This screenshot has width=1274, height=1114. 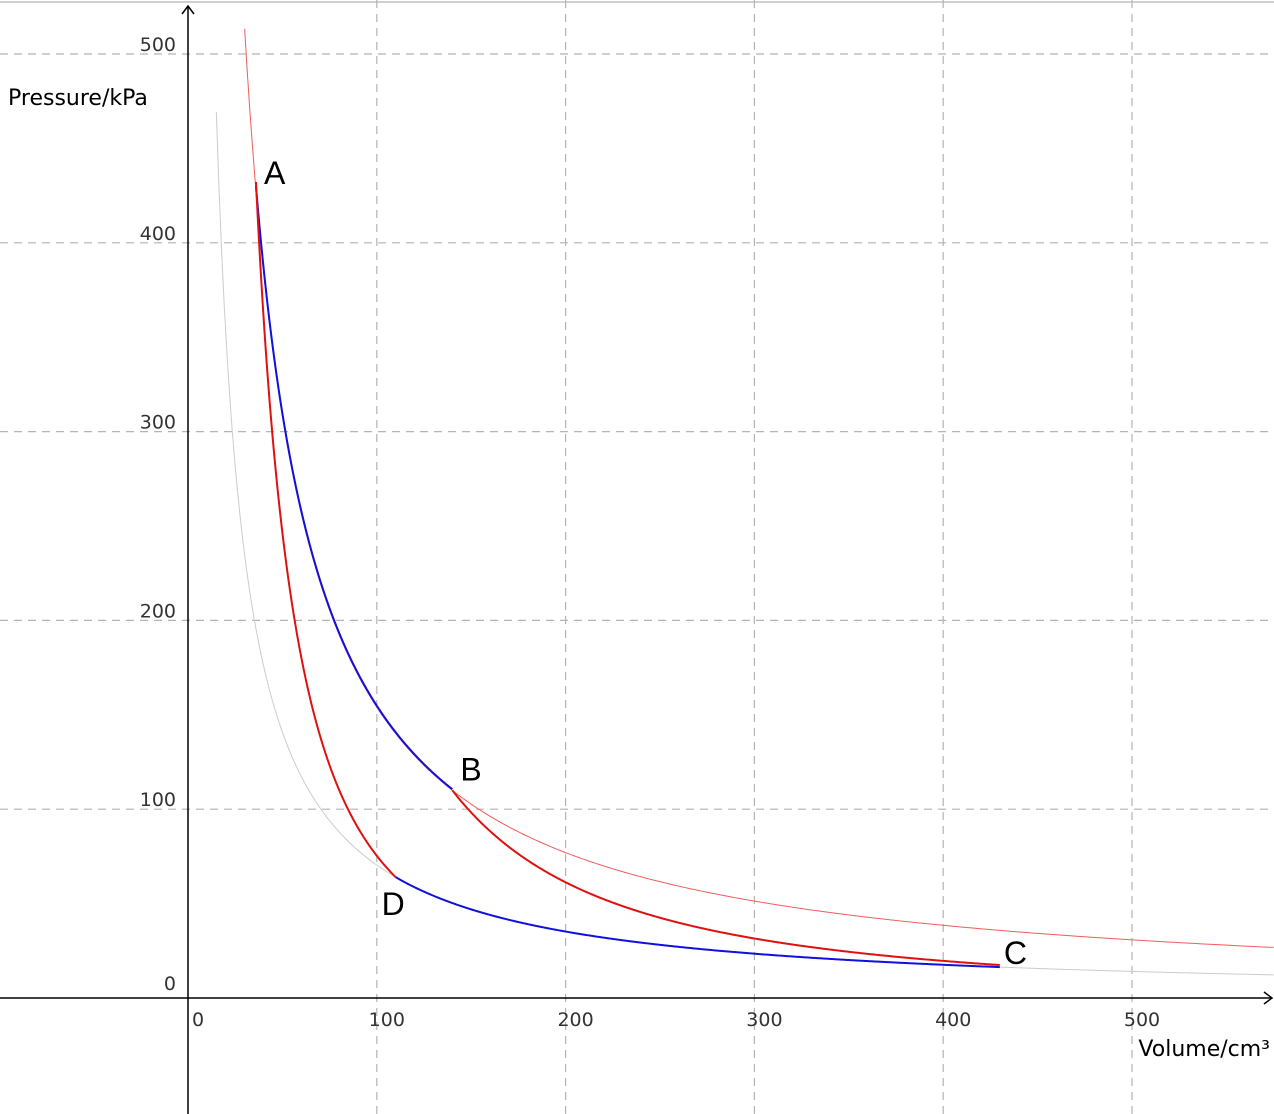 I want to click on x-tick-label: 400, so click(x=953, y=1020).